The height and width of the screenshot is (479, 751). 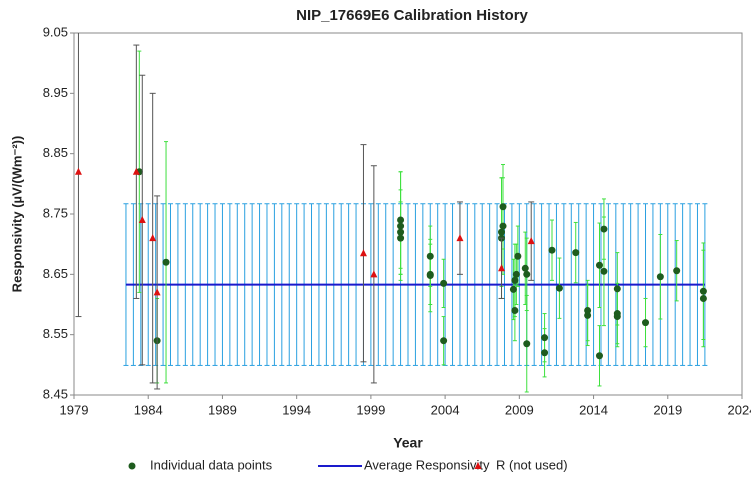 What do you see at coordinates (148, 409) in the screenshot?
I see `x-tick-label: 1984` at bounding box center [148, 409].